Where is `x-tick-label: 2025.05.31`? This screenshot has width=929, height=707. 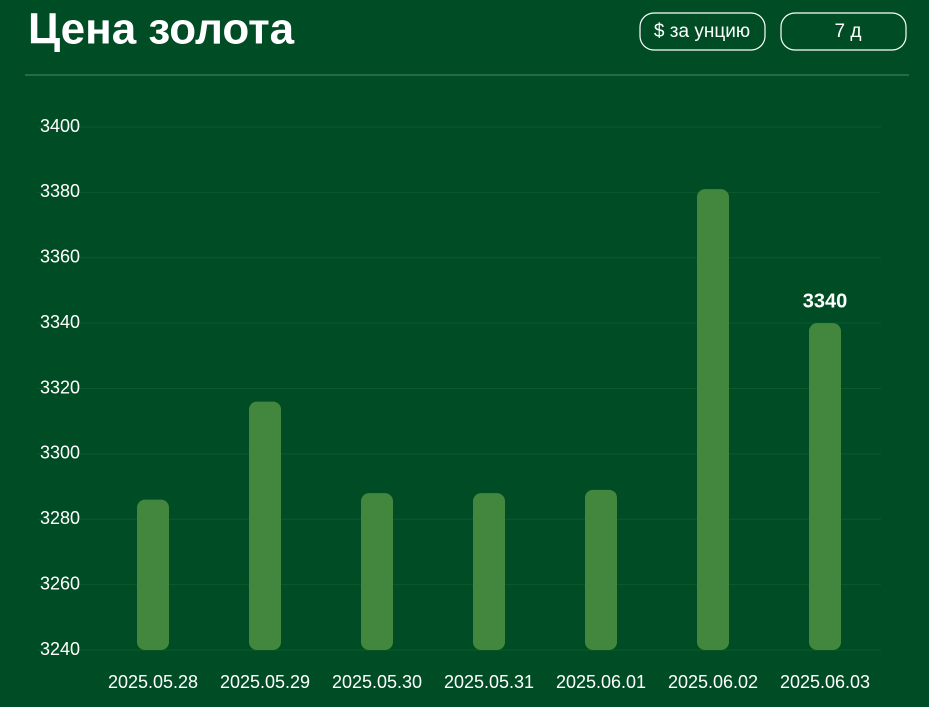 x-tick-label: 2025.05.31 is located at coordinates (489, 682).